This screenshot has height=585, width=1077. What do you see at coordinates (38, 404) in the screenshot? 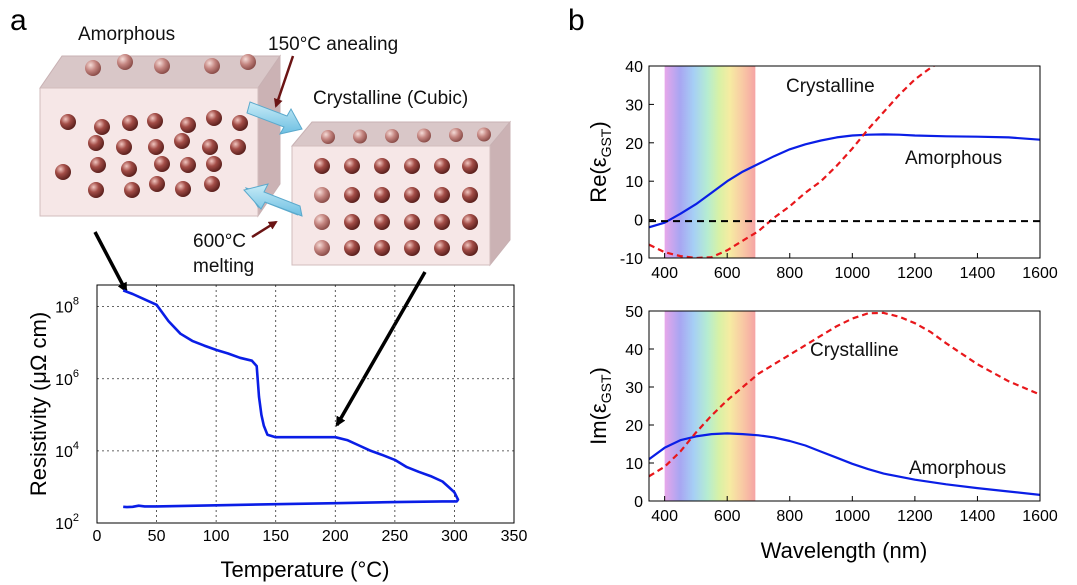
I see `resistivity-y-axis-title: Resistivity (μΩ cm)` at bounding box center [38, 404].